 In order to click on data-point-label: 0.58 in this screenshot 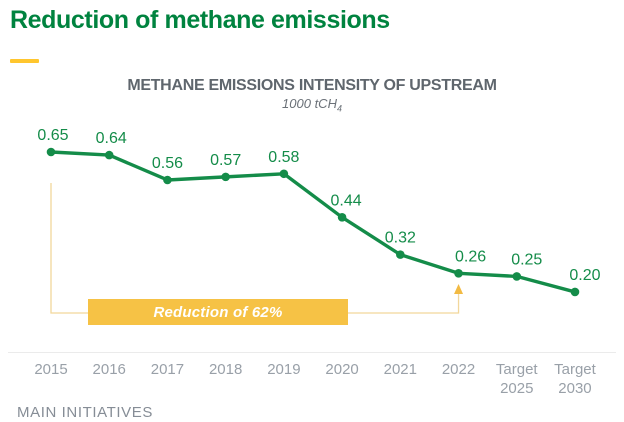, I will do `click(283, 157)`.